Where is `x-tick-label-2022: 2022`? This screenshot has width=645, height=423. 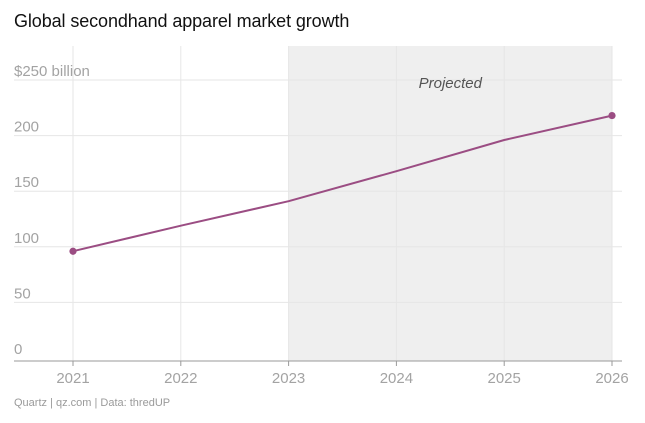 x-tick-label-2022: 2022 is located at coordinates (180, 378).